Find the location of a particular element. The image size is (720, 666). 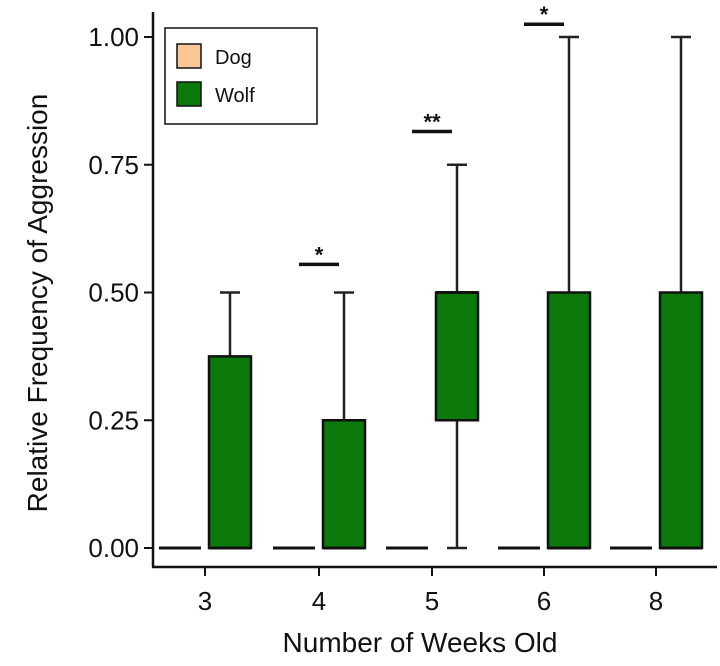

legend-label-dog: Dog is located at coordinates (233, 58).